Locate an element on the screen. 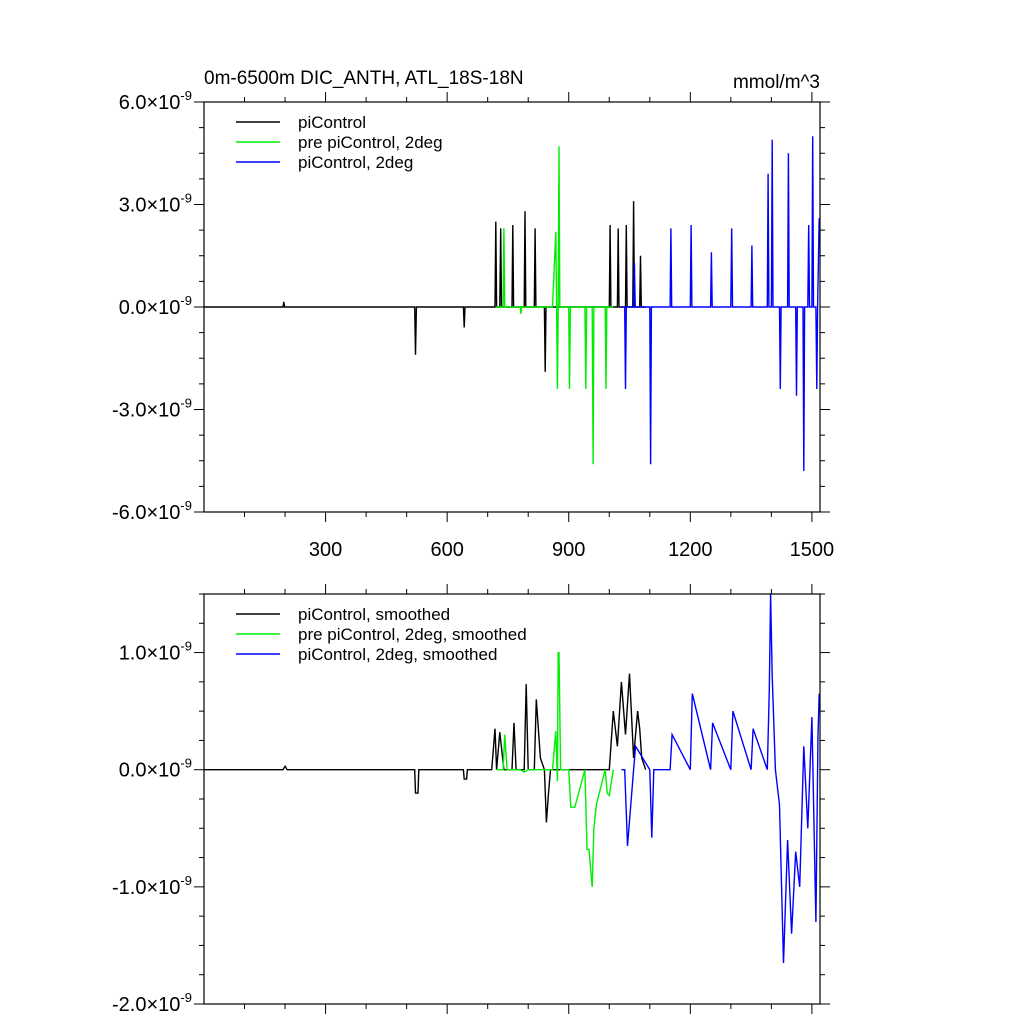 The image size is (1024, 1024). bottom-y-tick-label: 1.0×10⁻⁹ is located at coordinates (155, 652).